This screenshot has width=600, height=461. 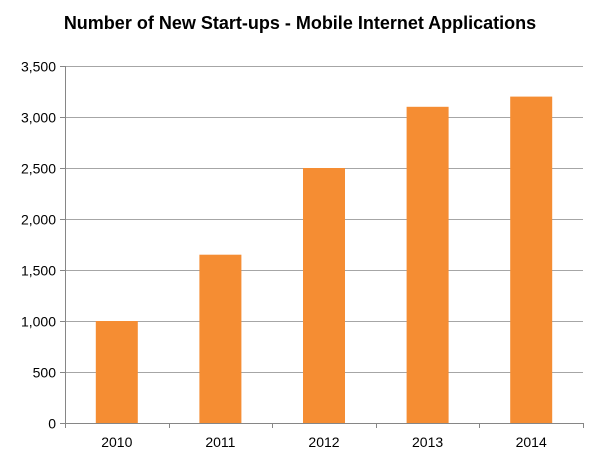 I want to click on y-tick-label: 2,500, so click(x=38, y=169).